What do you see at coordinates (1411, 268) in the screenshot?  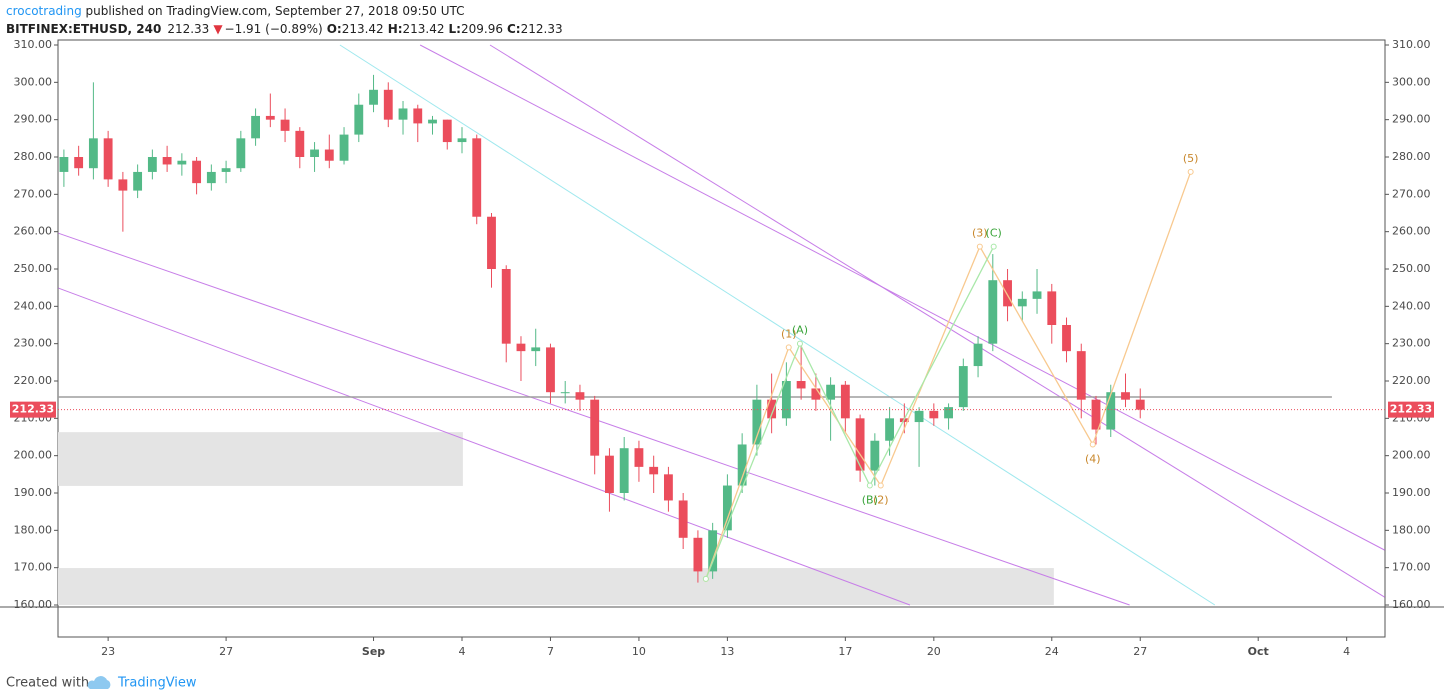 I see `y-tick-label-right: 250.00` at bounding box center [1411, 268].